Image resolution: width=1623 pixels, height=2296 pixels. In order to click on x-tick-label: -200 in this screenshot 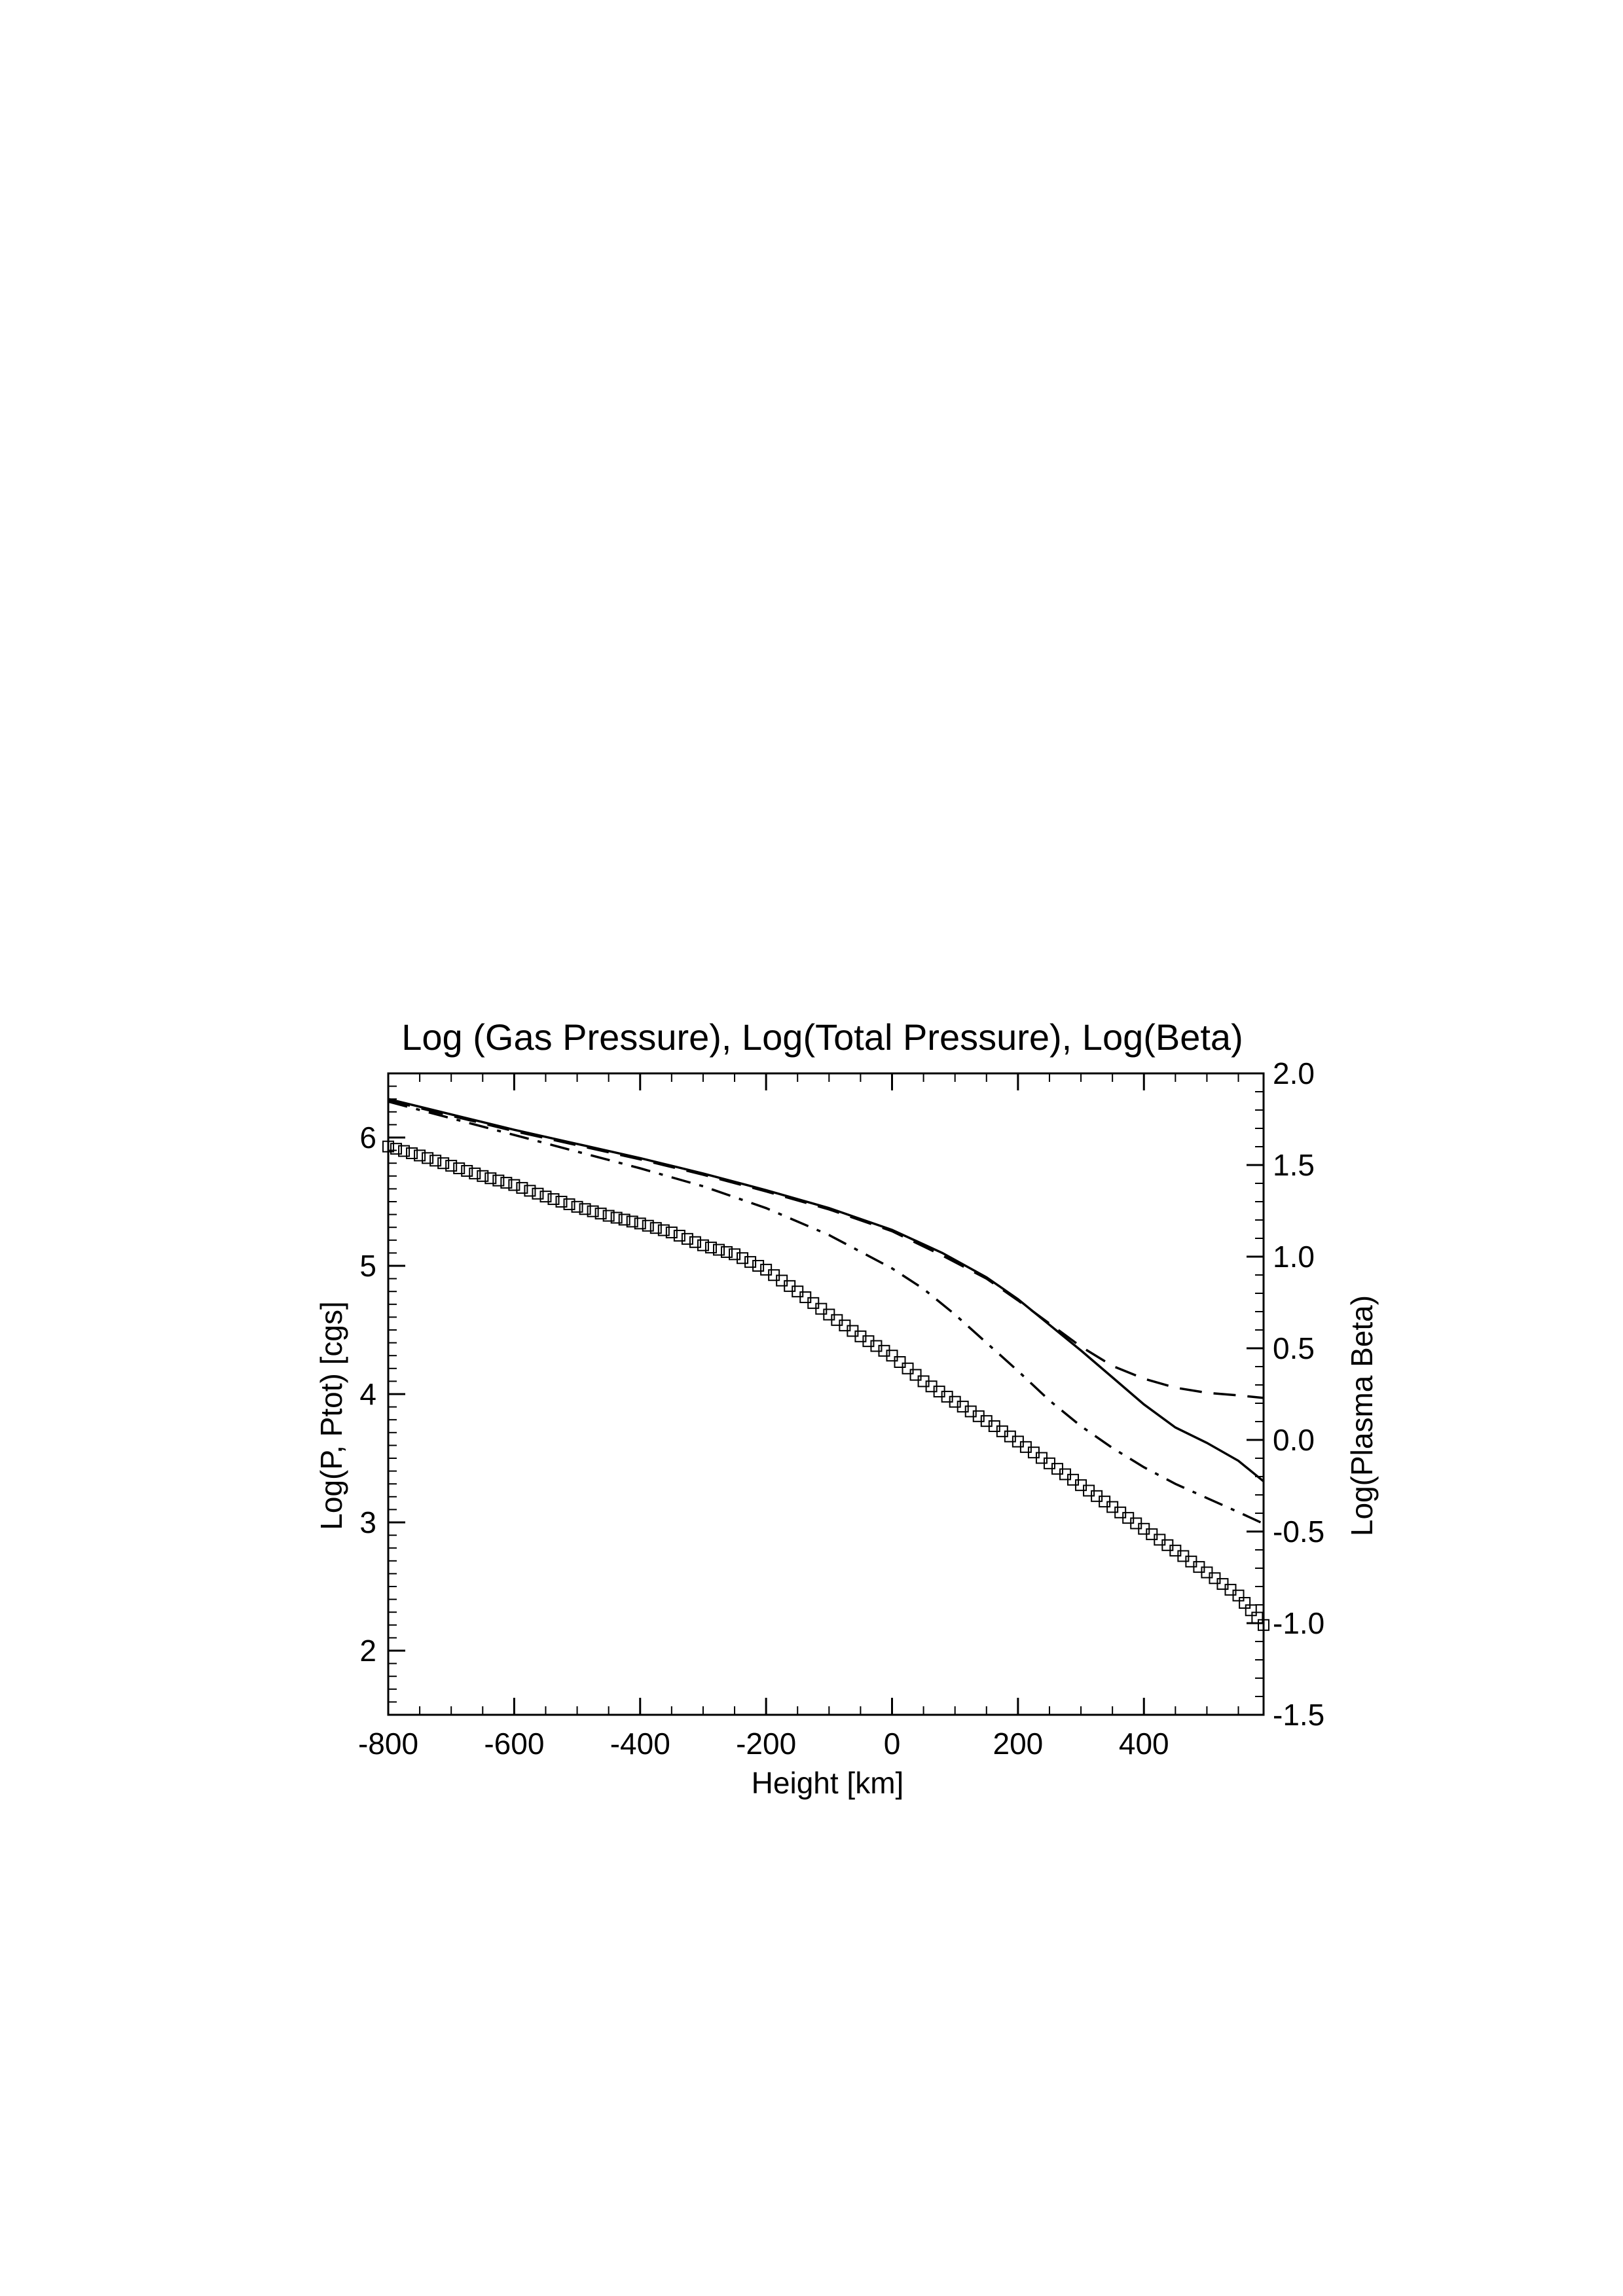, I will do `click(766, 1744)`.